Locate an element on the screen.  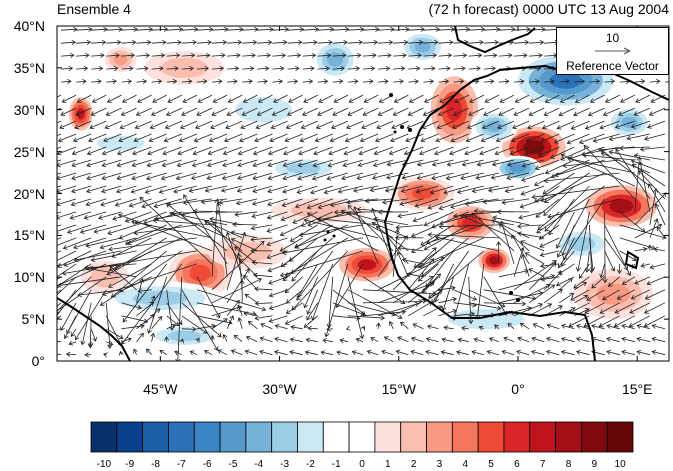
colorbar-label: 1 is located at coordinates (388, 464).